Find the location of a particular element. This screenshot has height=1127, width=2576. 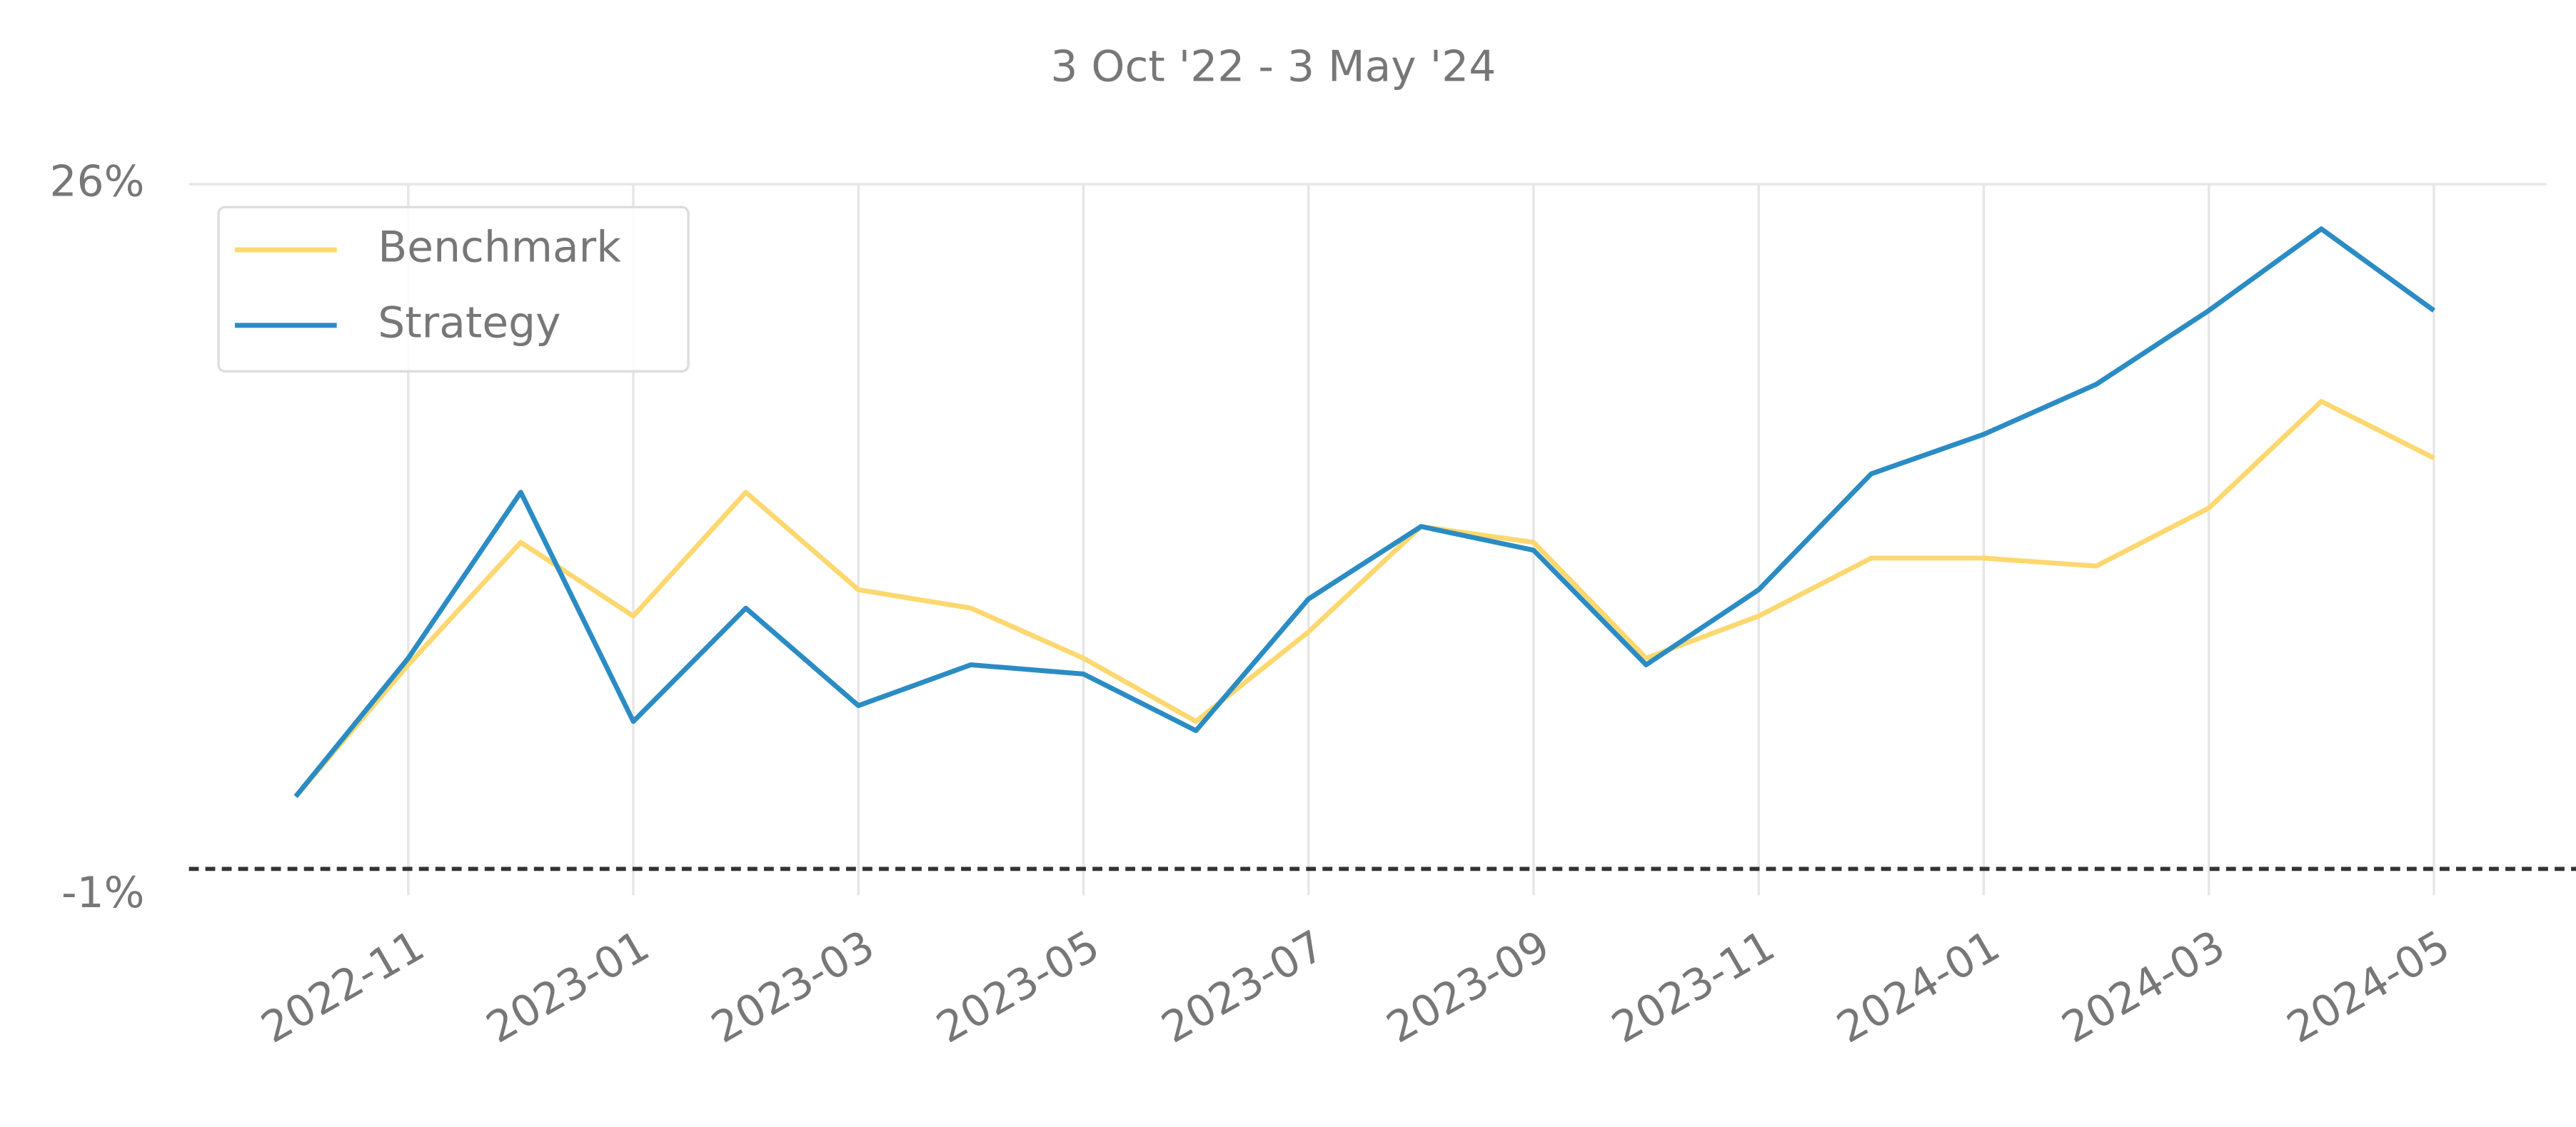

x-tick-label: 2024-03 is located at coordinates (2143, 987).